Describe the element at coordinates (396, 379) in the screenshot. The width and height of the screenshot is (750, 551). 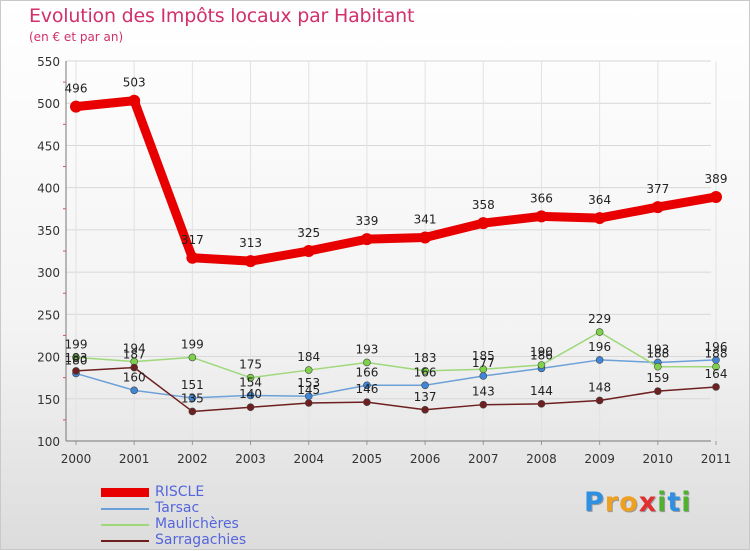
I see `series-line-tarsac` at that location.